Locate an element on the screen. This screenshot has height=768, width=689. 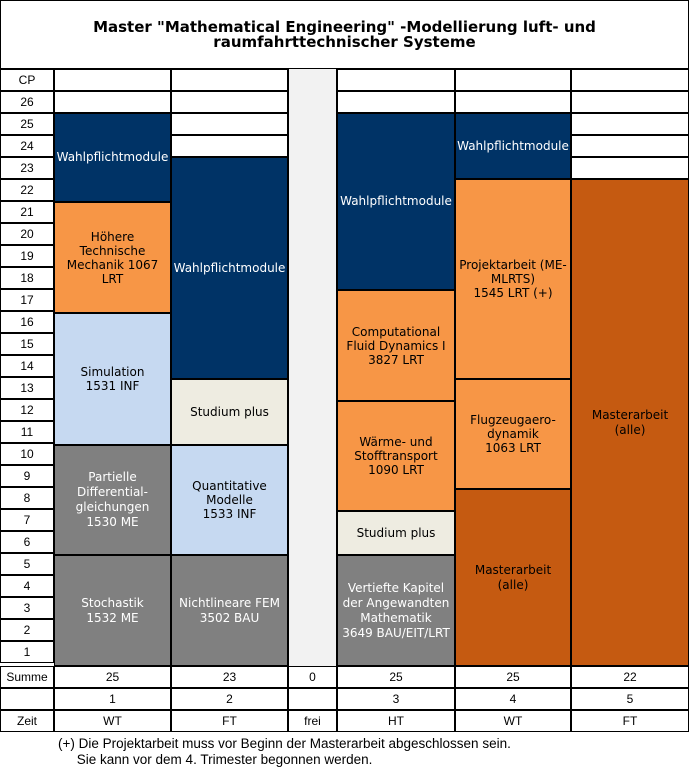
module-c4-masterarbeit: Masterarbeit (alle) is located at coordinates (513, 577).